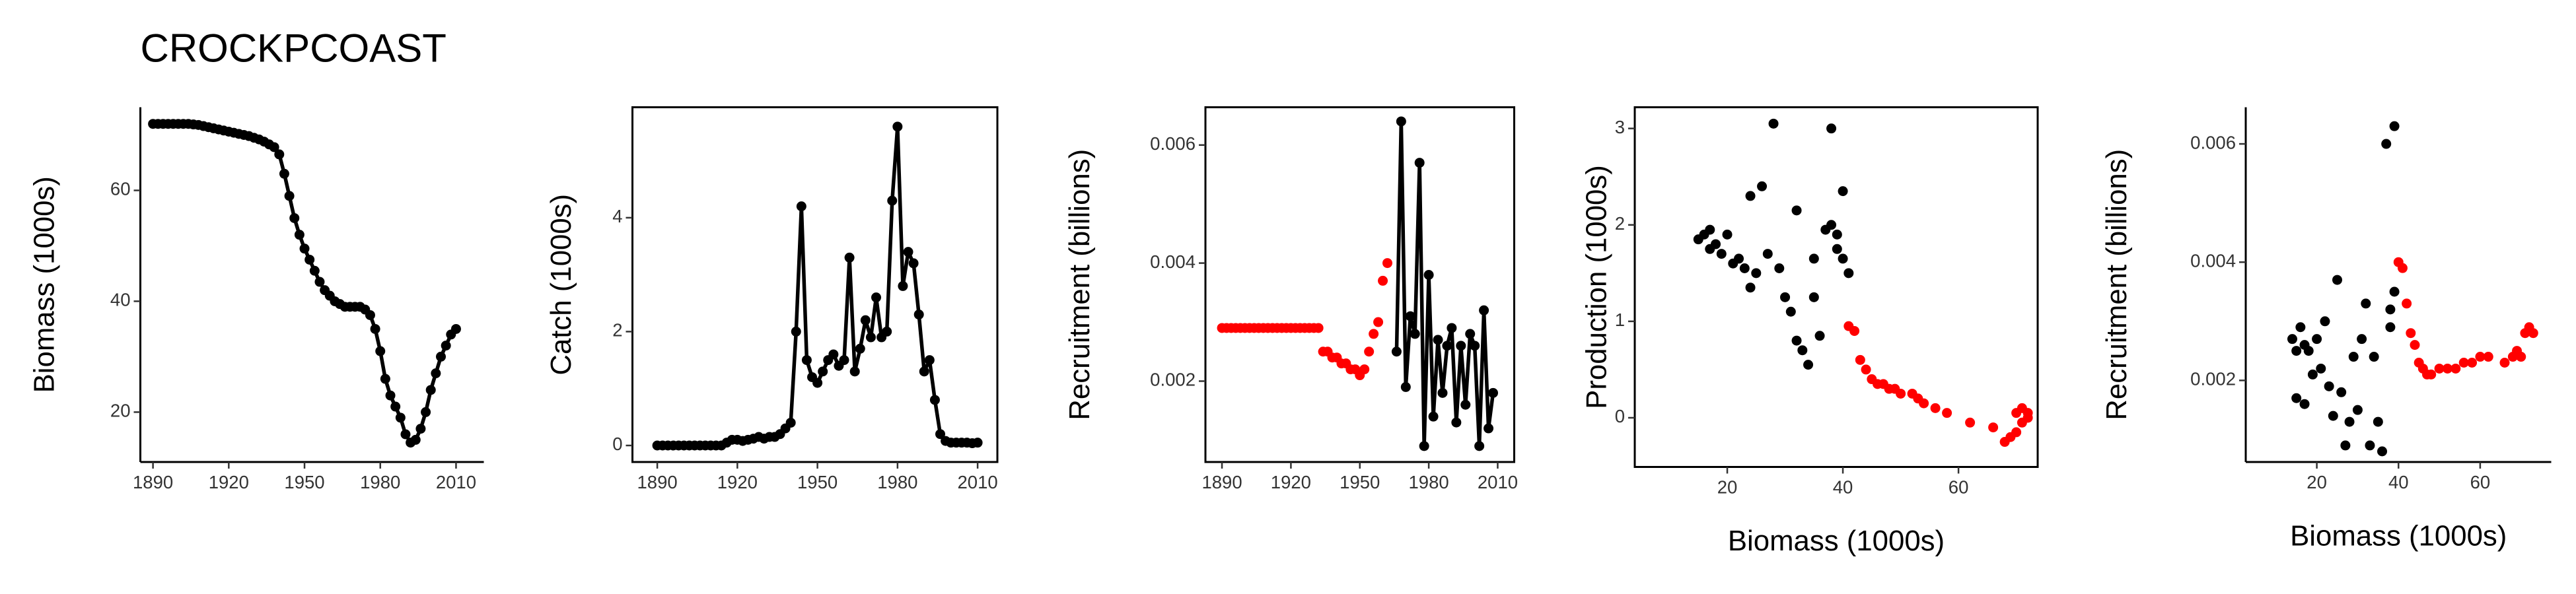 This screenshot has width=2576, height=594. What do you see at coordinates (2480, 482) in the screenshot?
I see `x-tick-label: 60` at bounding box center [2480, 482].